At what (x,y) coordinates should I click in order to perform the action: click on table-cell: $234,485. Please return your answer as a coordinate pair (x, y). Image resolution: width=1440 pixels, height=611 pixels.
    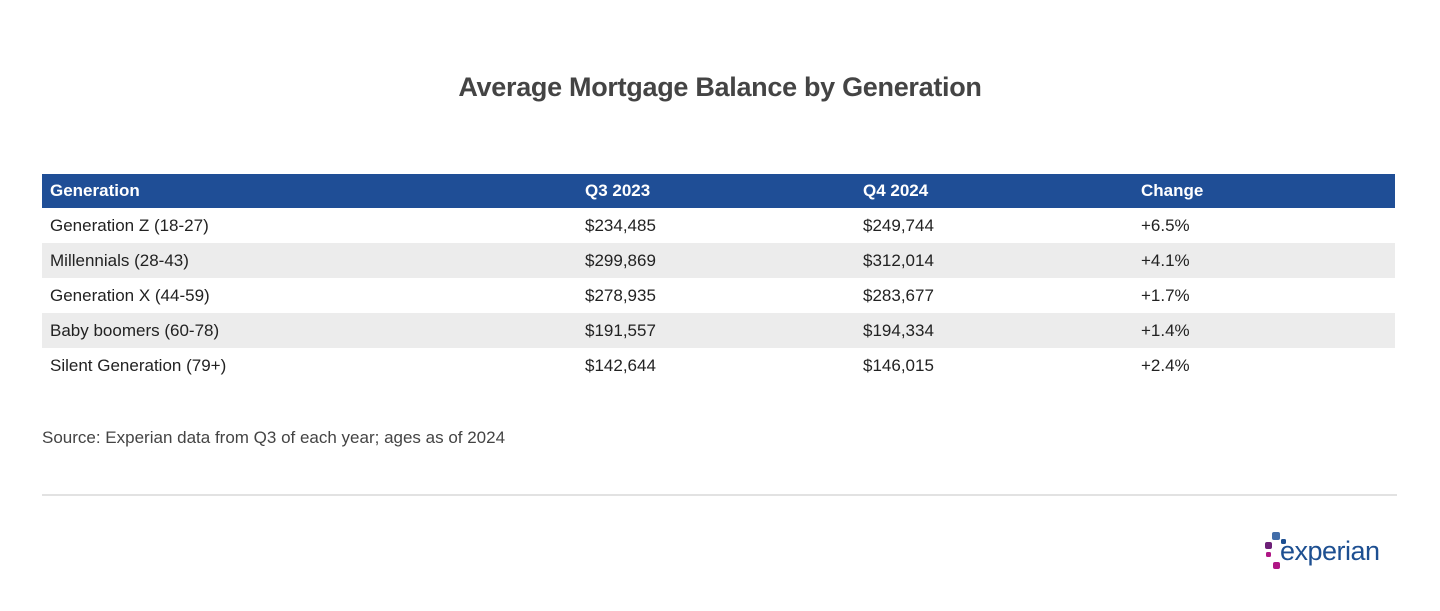
    Looking at the image, I should click on (620, 225).